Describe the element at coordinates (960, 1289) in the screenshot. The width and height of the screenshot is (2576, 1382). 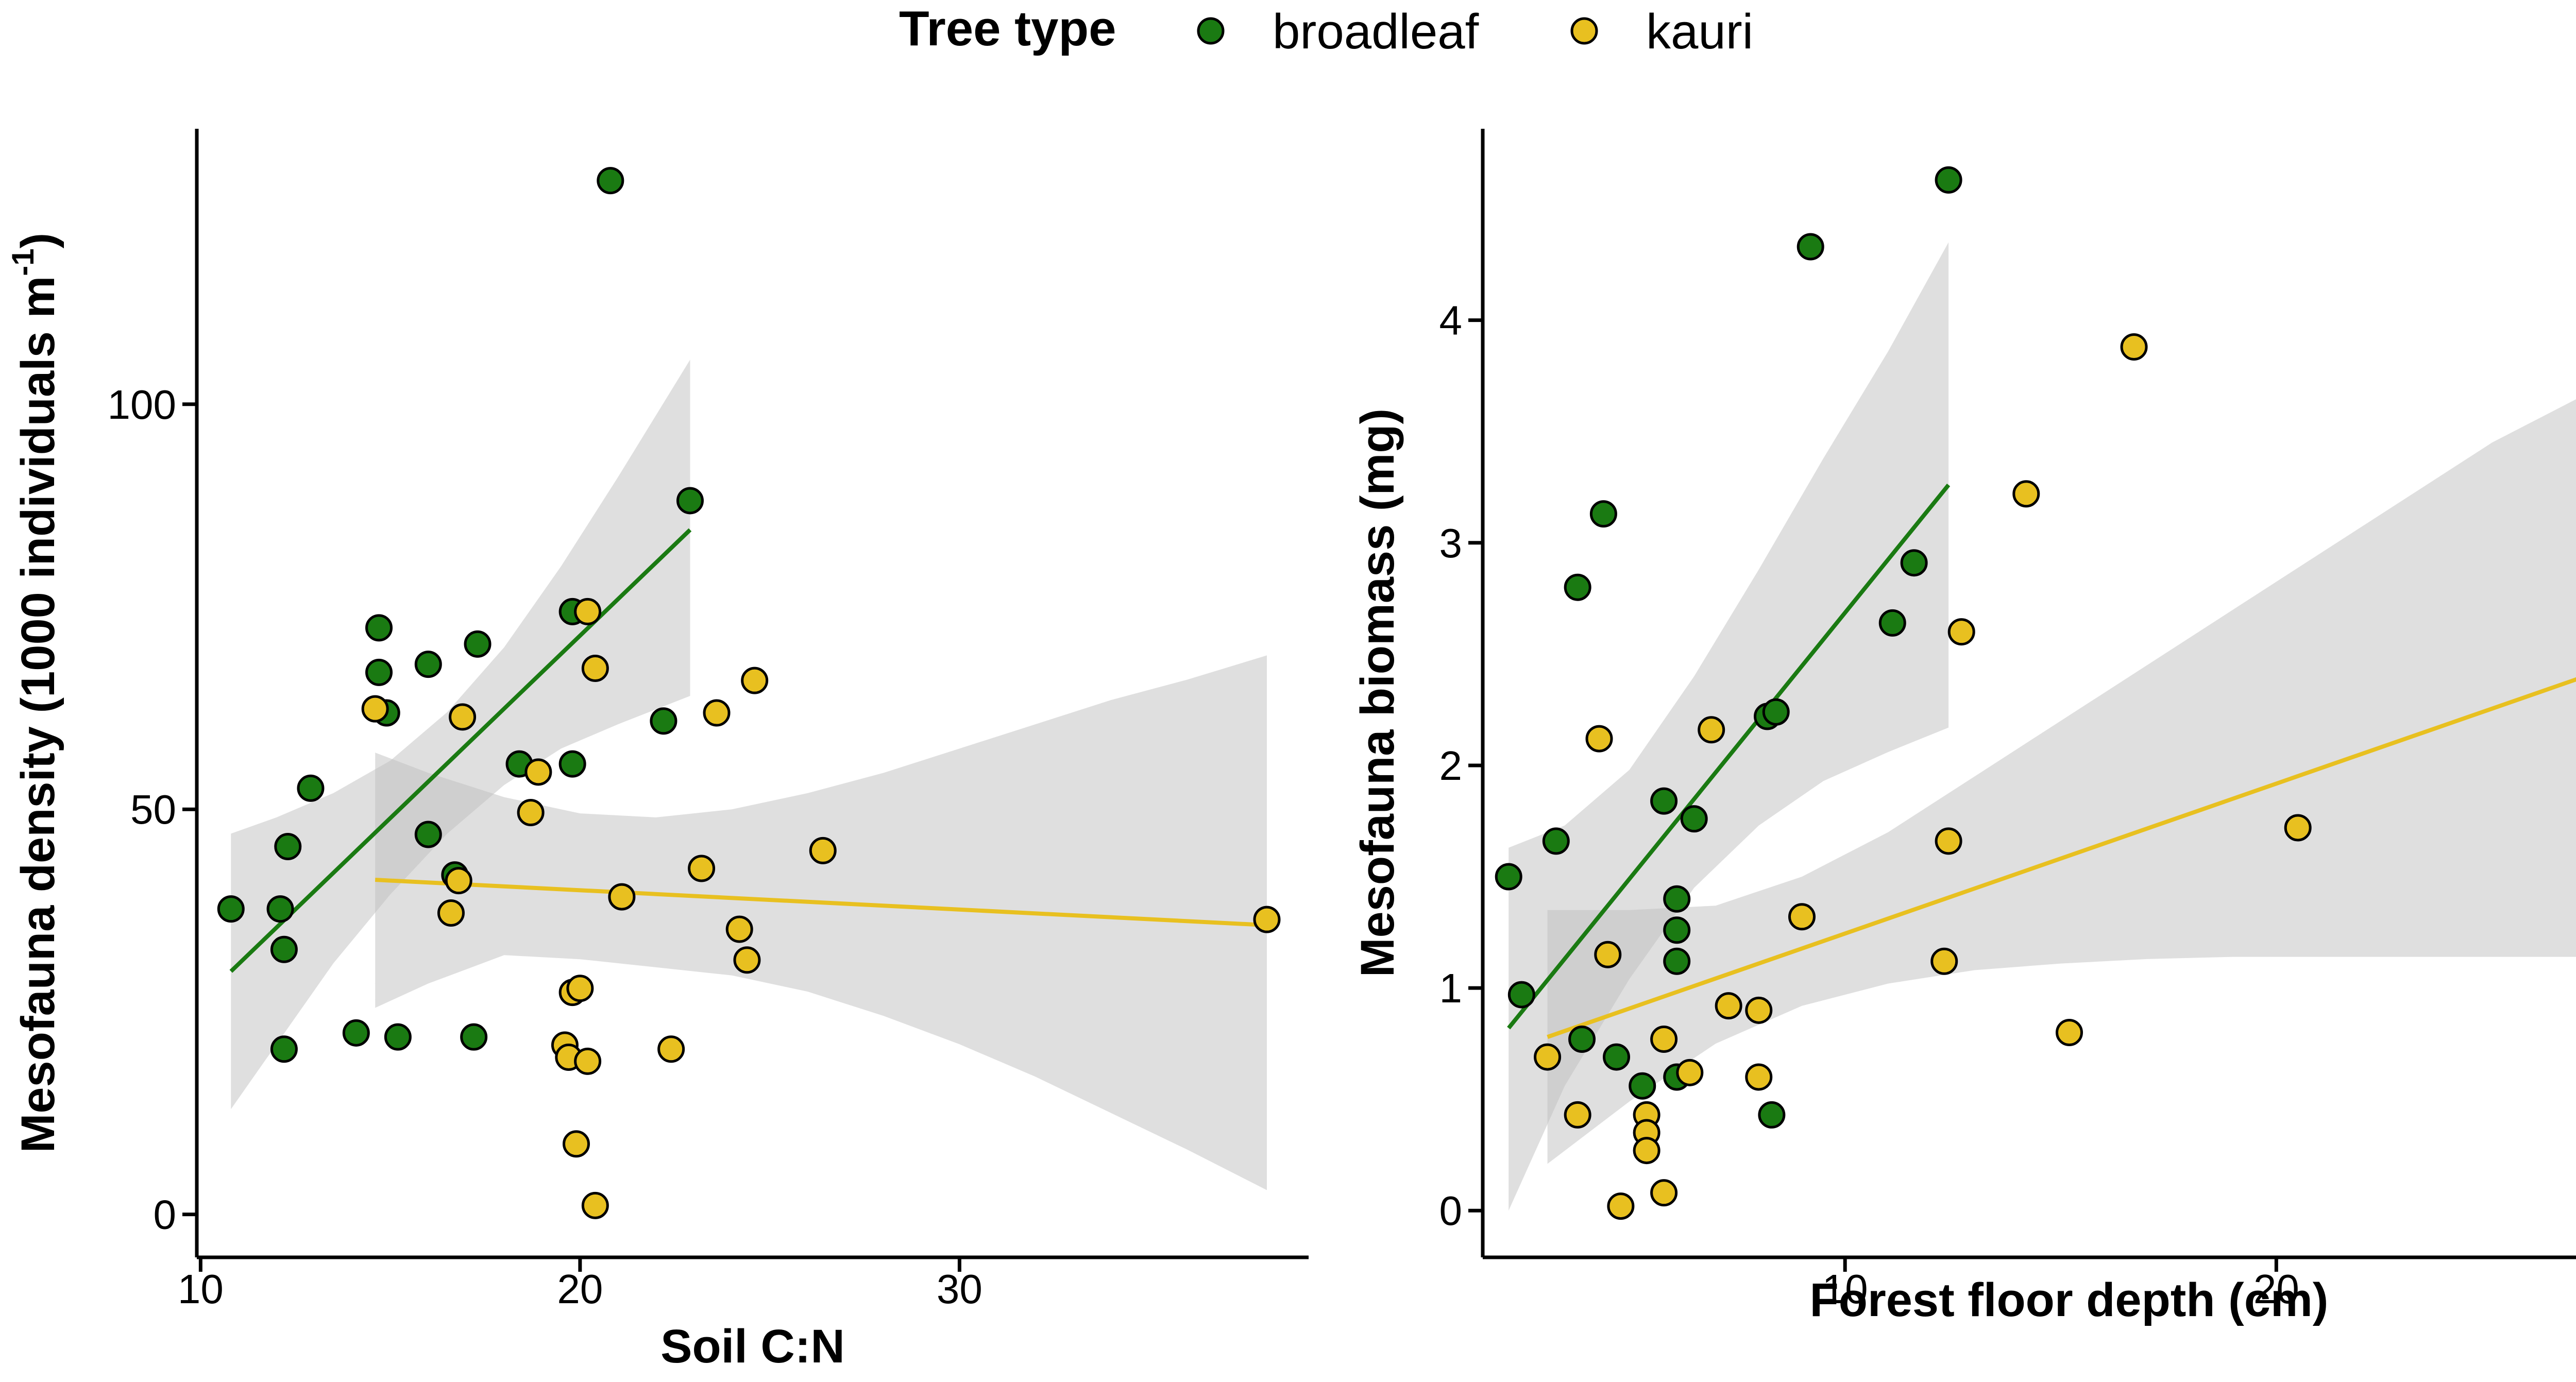
I see `x-tick-label: 30` at that location.